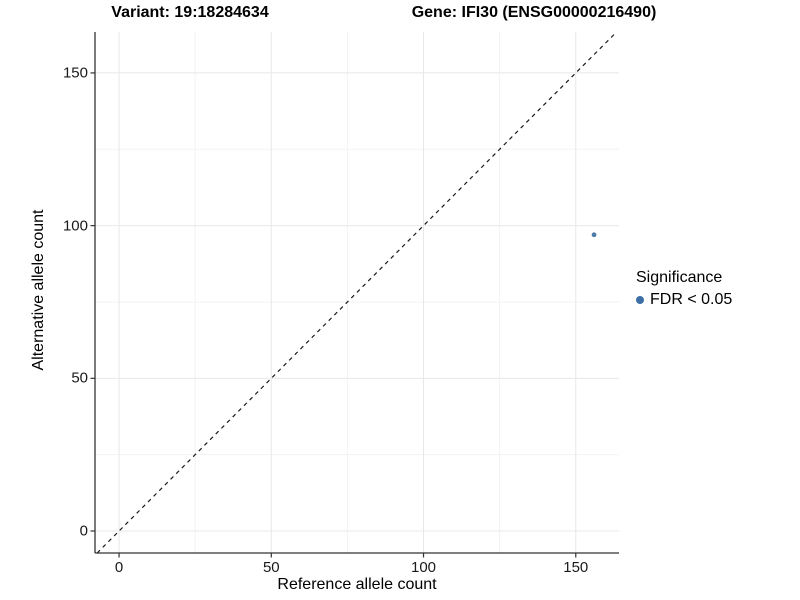 Image resolution: width=800 pixels, height=600 pixels. What do you see at coordinates (271, 567) in the screenshot?
I see `x-tick-label: 50` at bounding box center [271, 567].